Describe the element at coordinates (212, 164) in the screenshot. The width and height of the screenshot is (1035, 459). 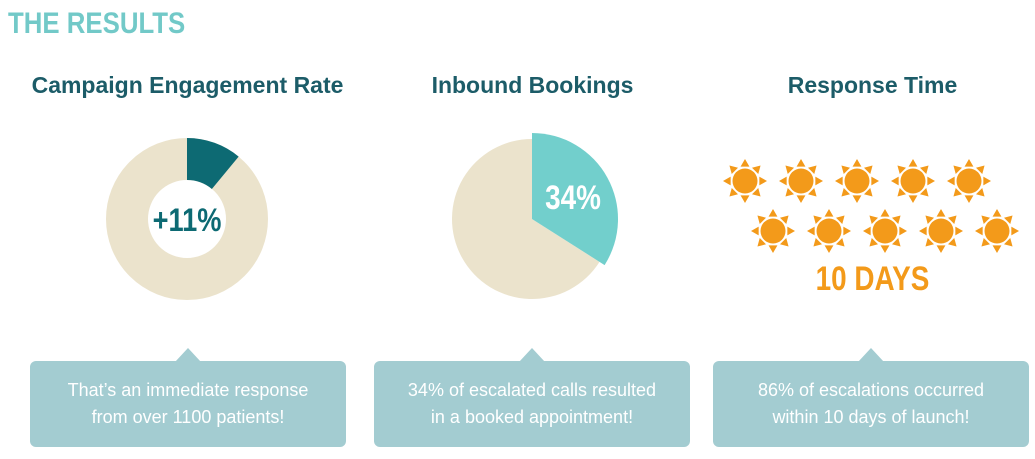
I see `donut-value-arc` at that location.